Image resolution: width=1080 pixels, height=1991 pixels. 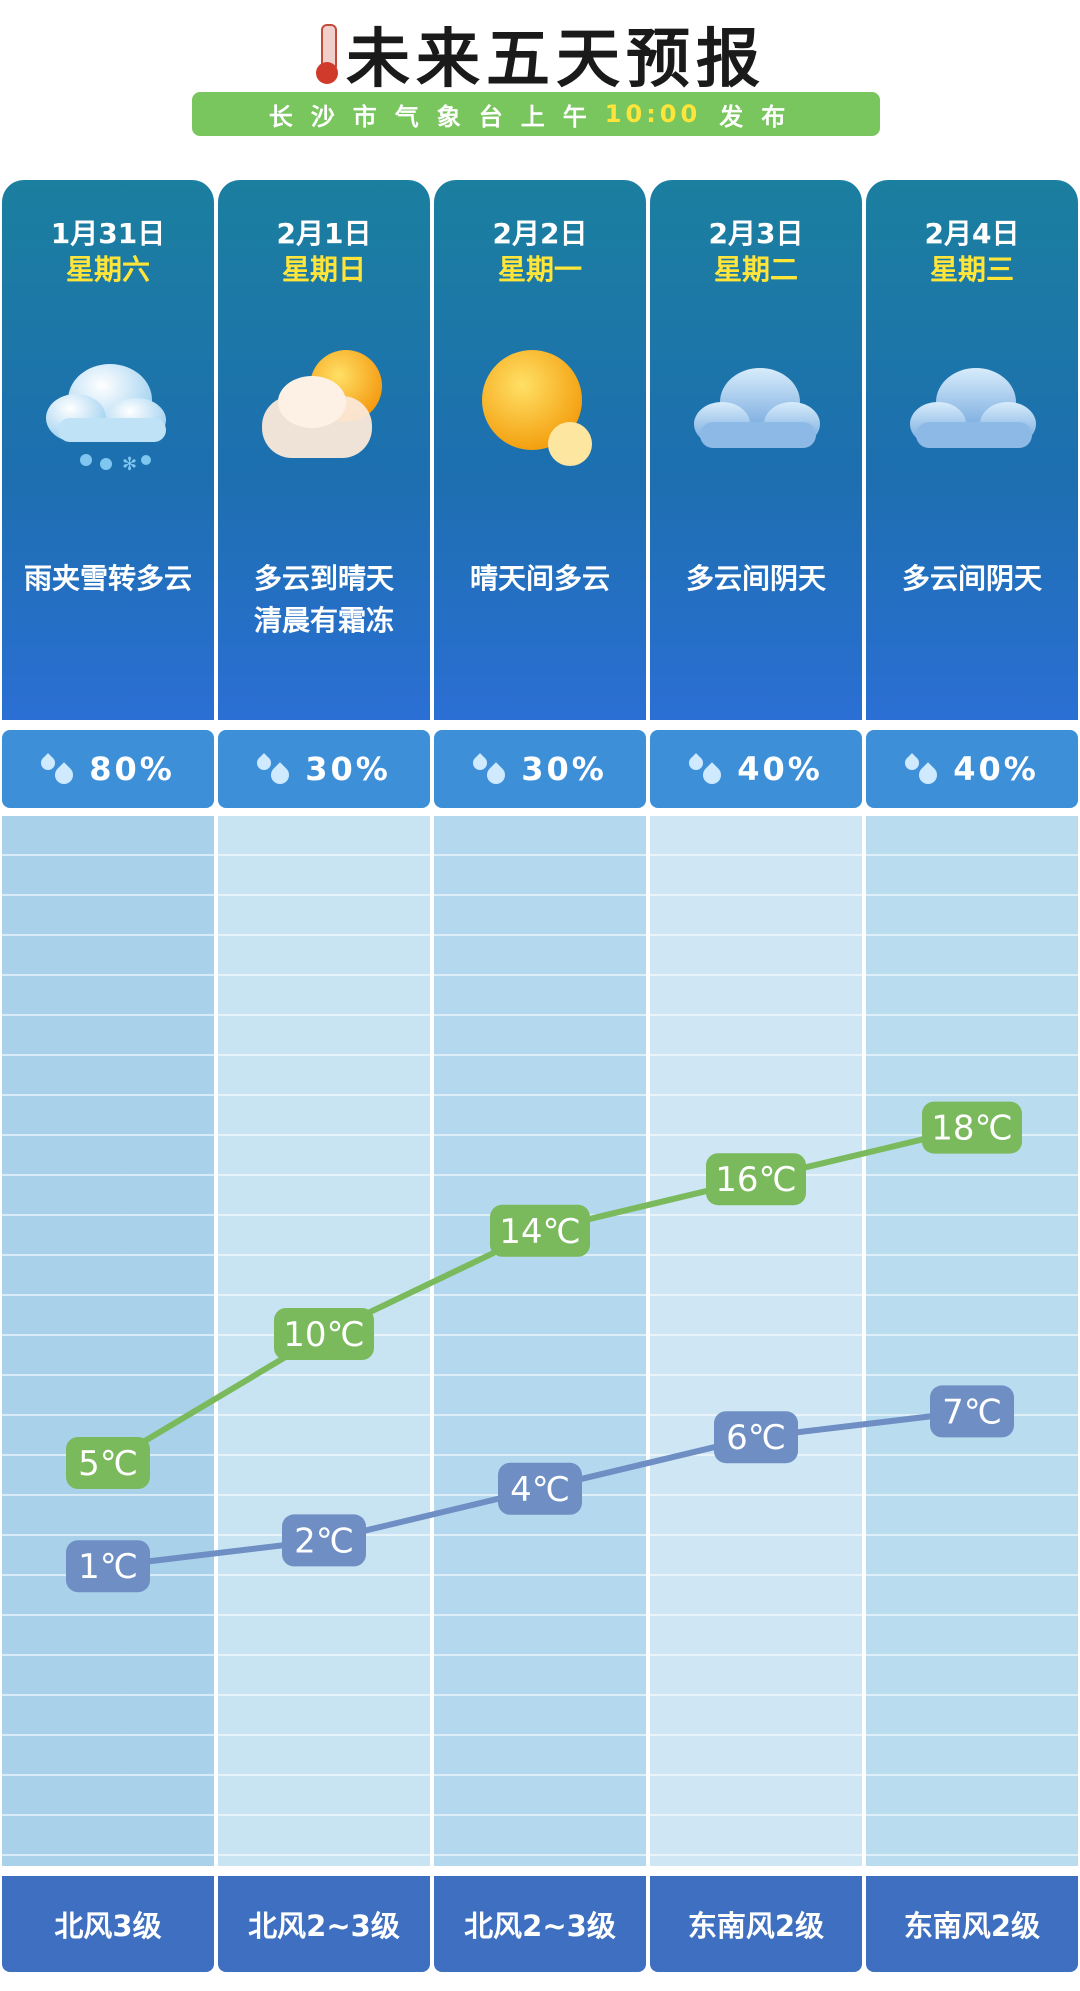 I want to click on day-date: 1月31日, so click(x=108, y=233).